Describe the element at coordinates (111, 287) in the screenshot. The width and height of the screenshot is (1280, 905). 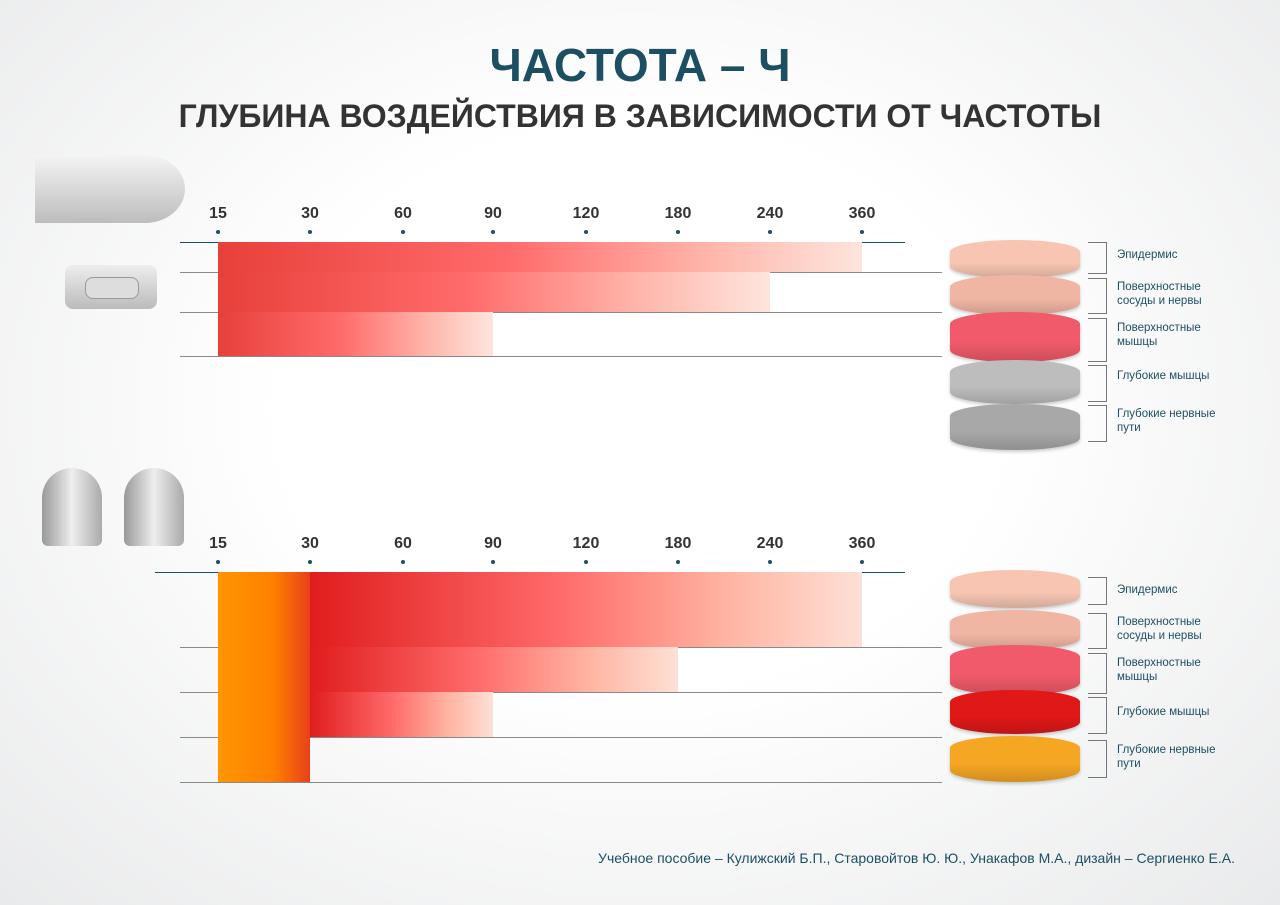
I see `electrode-plate-icon` at that location.